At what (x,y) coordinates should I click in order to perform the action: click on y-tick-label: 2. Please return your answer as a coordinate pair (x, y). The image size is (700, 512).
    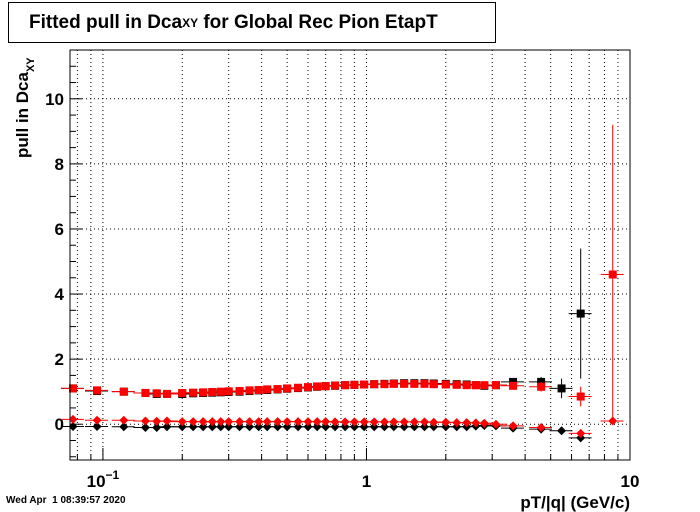
    Looking at the image, I should click on (59, 359).